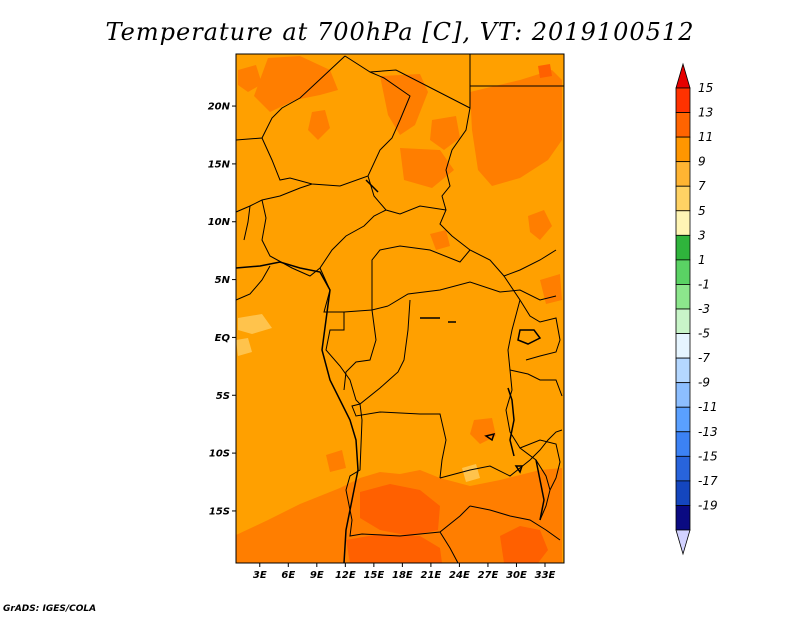 This screenshot has width=800, height=618. Describe the element at coordinates (459, 575) in the screenshot. I see `lon-label: 24E` at that location.